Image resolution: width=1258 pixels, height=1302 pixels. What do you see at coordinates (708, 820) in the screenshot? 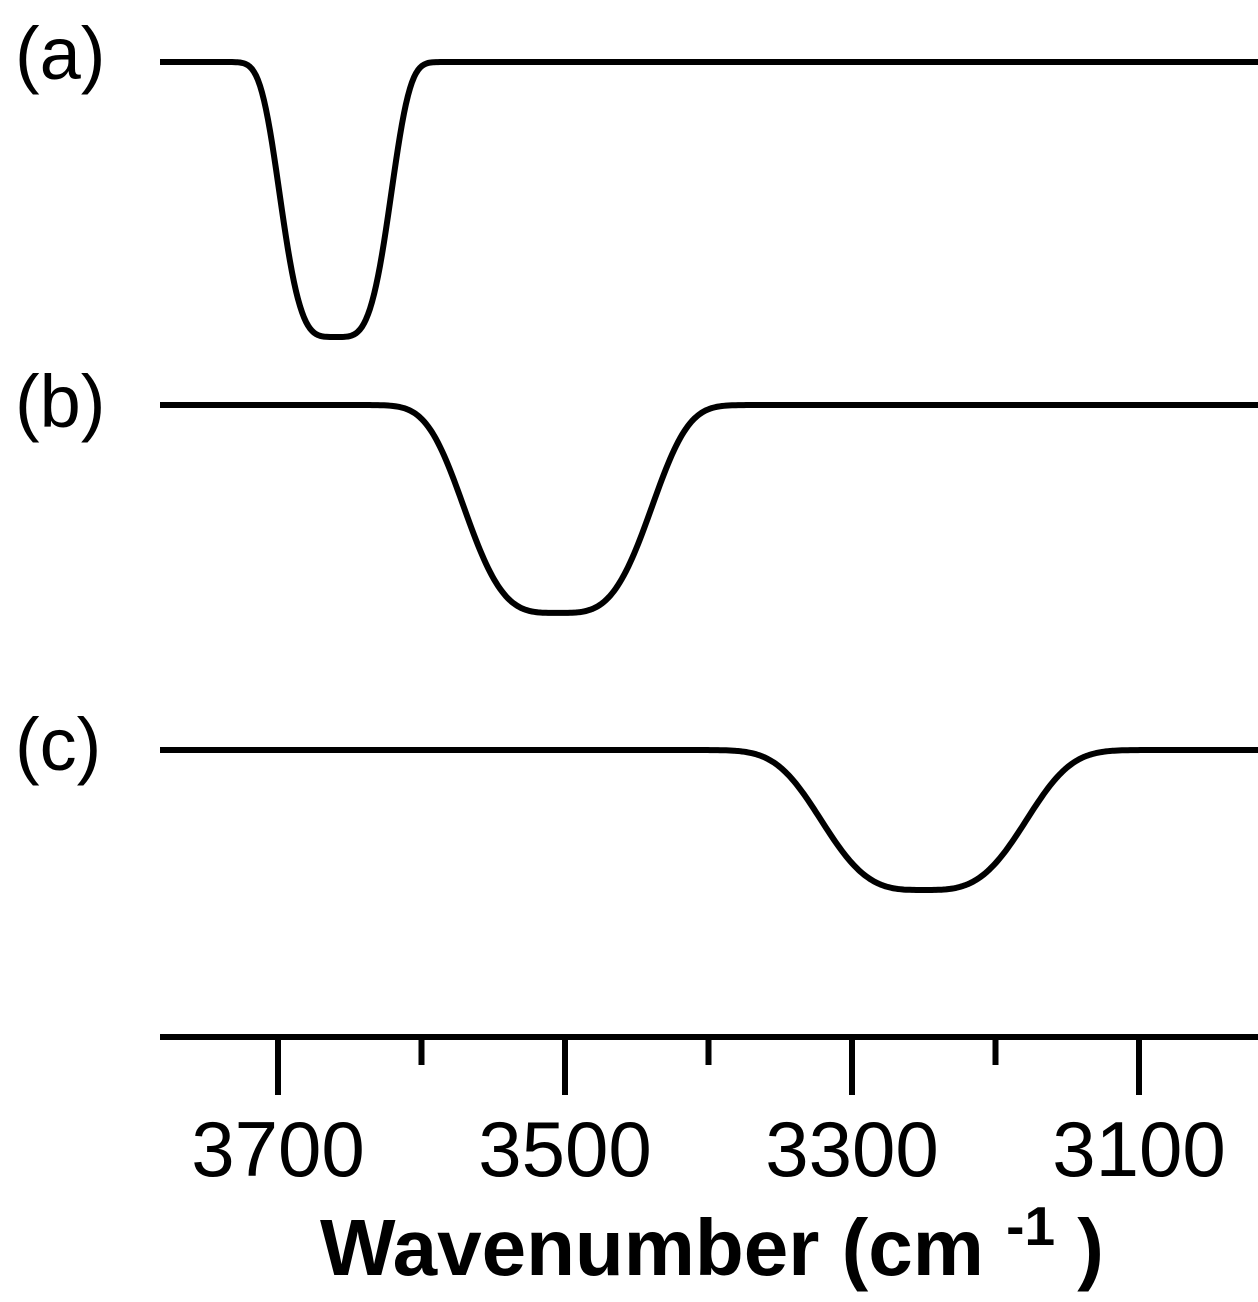
I see `spectrum-trace-c` at bounding box center [708, 820].